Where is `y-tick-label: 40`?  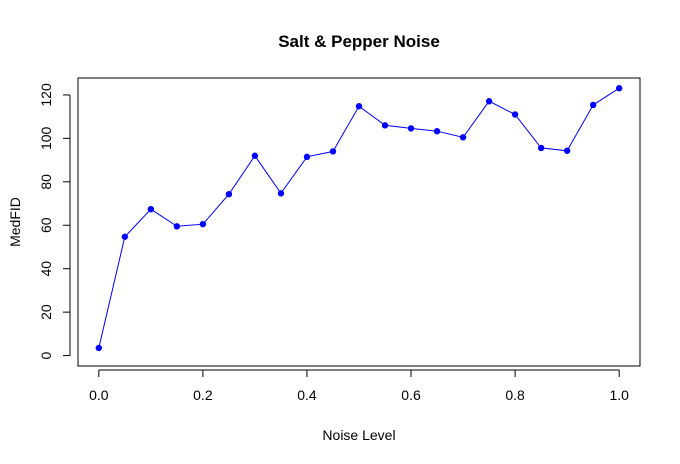
y-tick-label: 40 is located at coordinates (46, 269).